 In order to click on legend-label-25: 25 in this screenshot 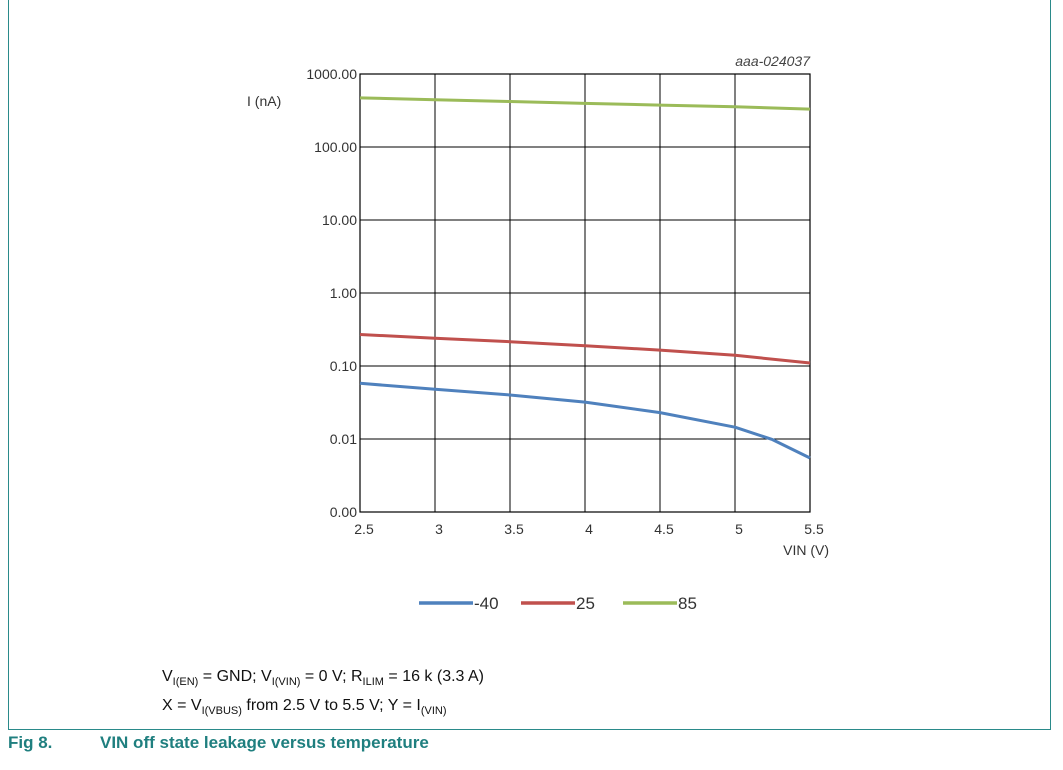, I will do `click(585, 603)`.